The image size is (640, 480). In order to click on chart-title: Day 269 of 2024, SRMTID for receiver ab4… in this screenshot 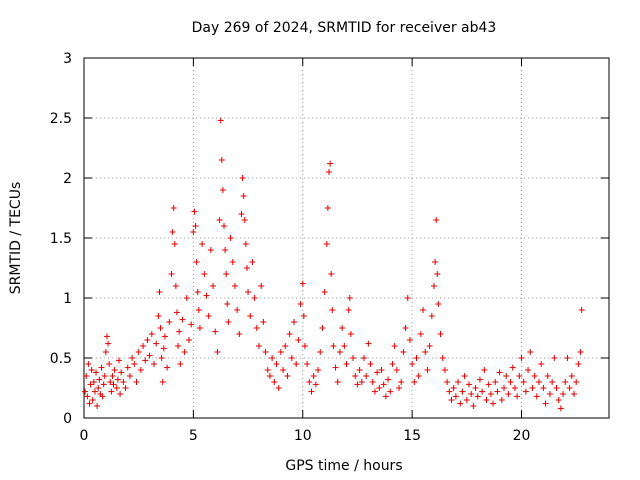, I will do `click(344, 28)`.